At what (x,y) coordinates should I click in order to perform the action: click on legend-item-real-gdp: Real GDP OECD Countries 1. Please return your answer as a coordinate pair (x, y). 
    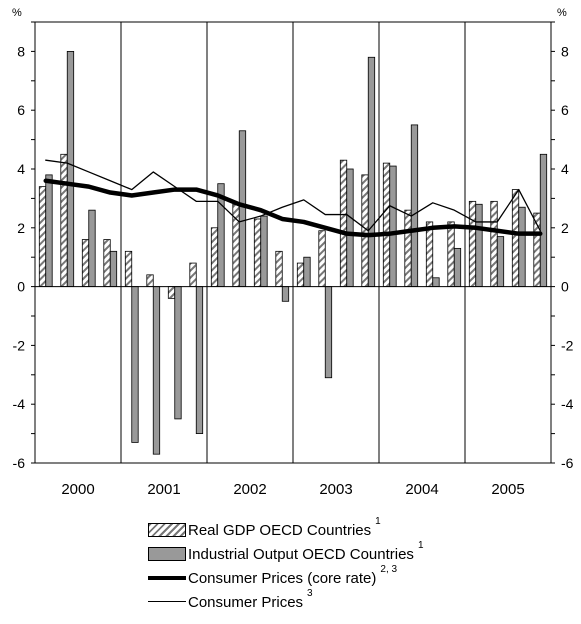
    Looking at the image, I should click on (363, 528).